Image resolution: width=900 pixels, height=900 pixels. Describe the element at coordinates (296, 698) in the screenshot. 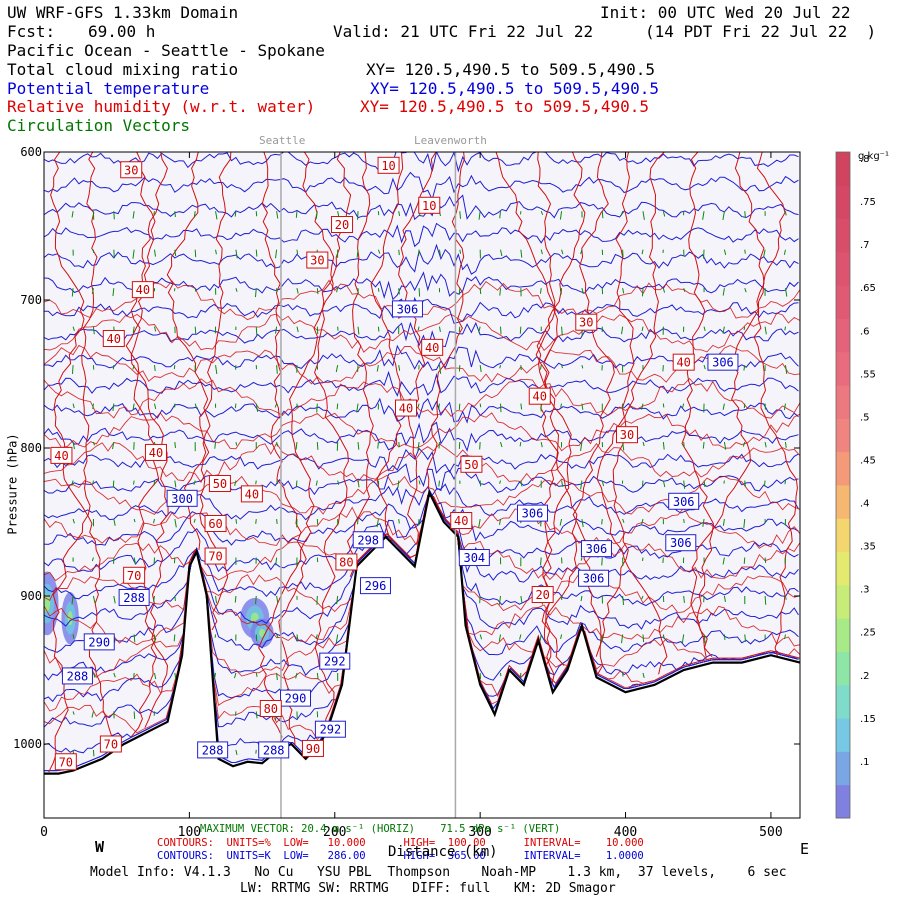

I see `theta-label: 290` at that location.